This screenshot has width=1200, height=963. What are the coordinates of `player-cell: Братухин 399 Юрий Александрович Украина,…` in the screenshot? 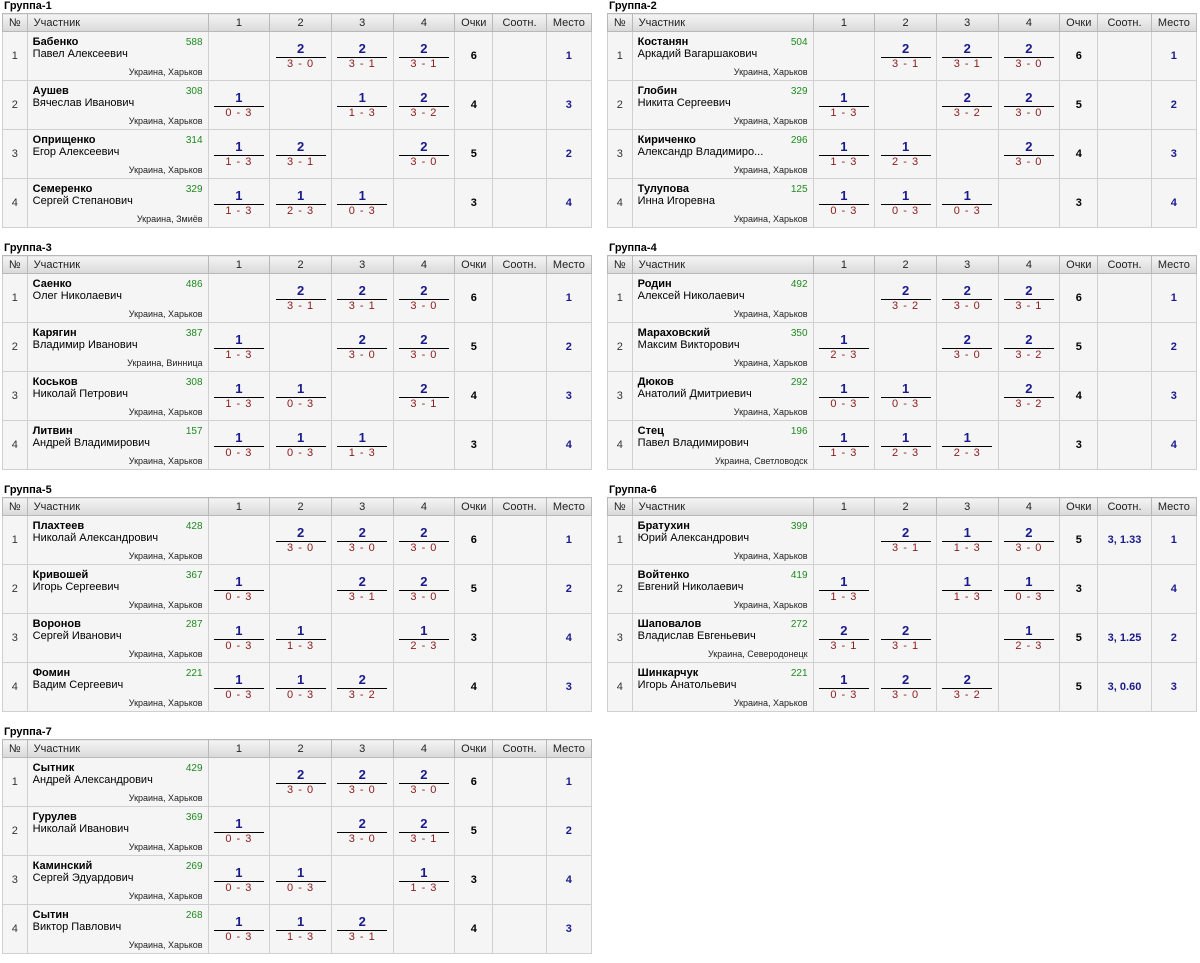 It's located at (722, 540).